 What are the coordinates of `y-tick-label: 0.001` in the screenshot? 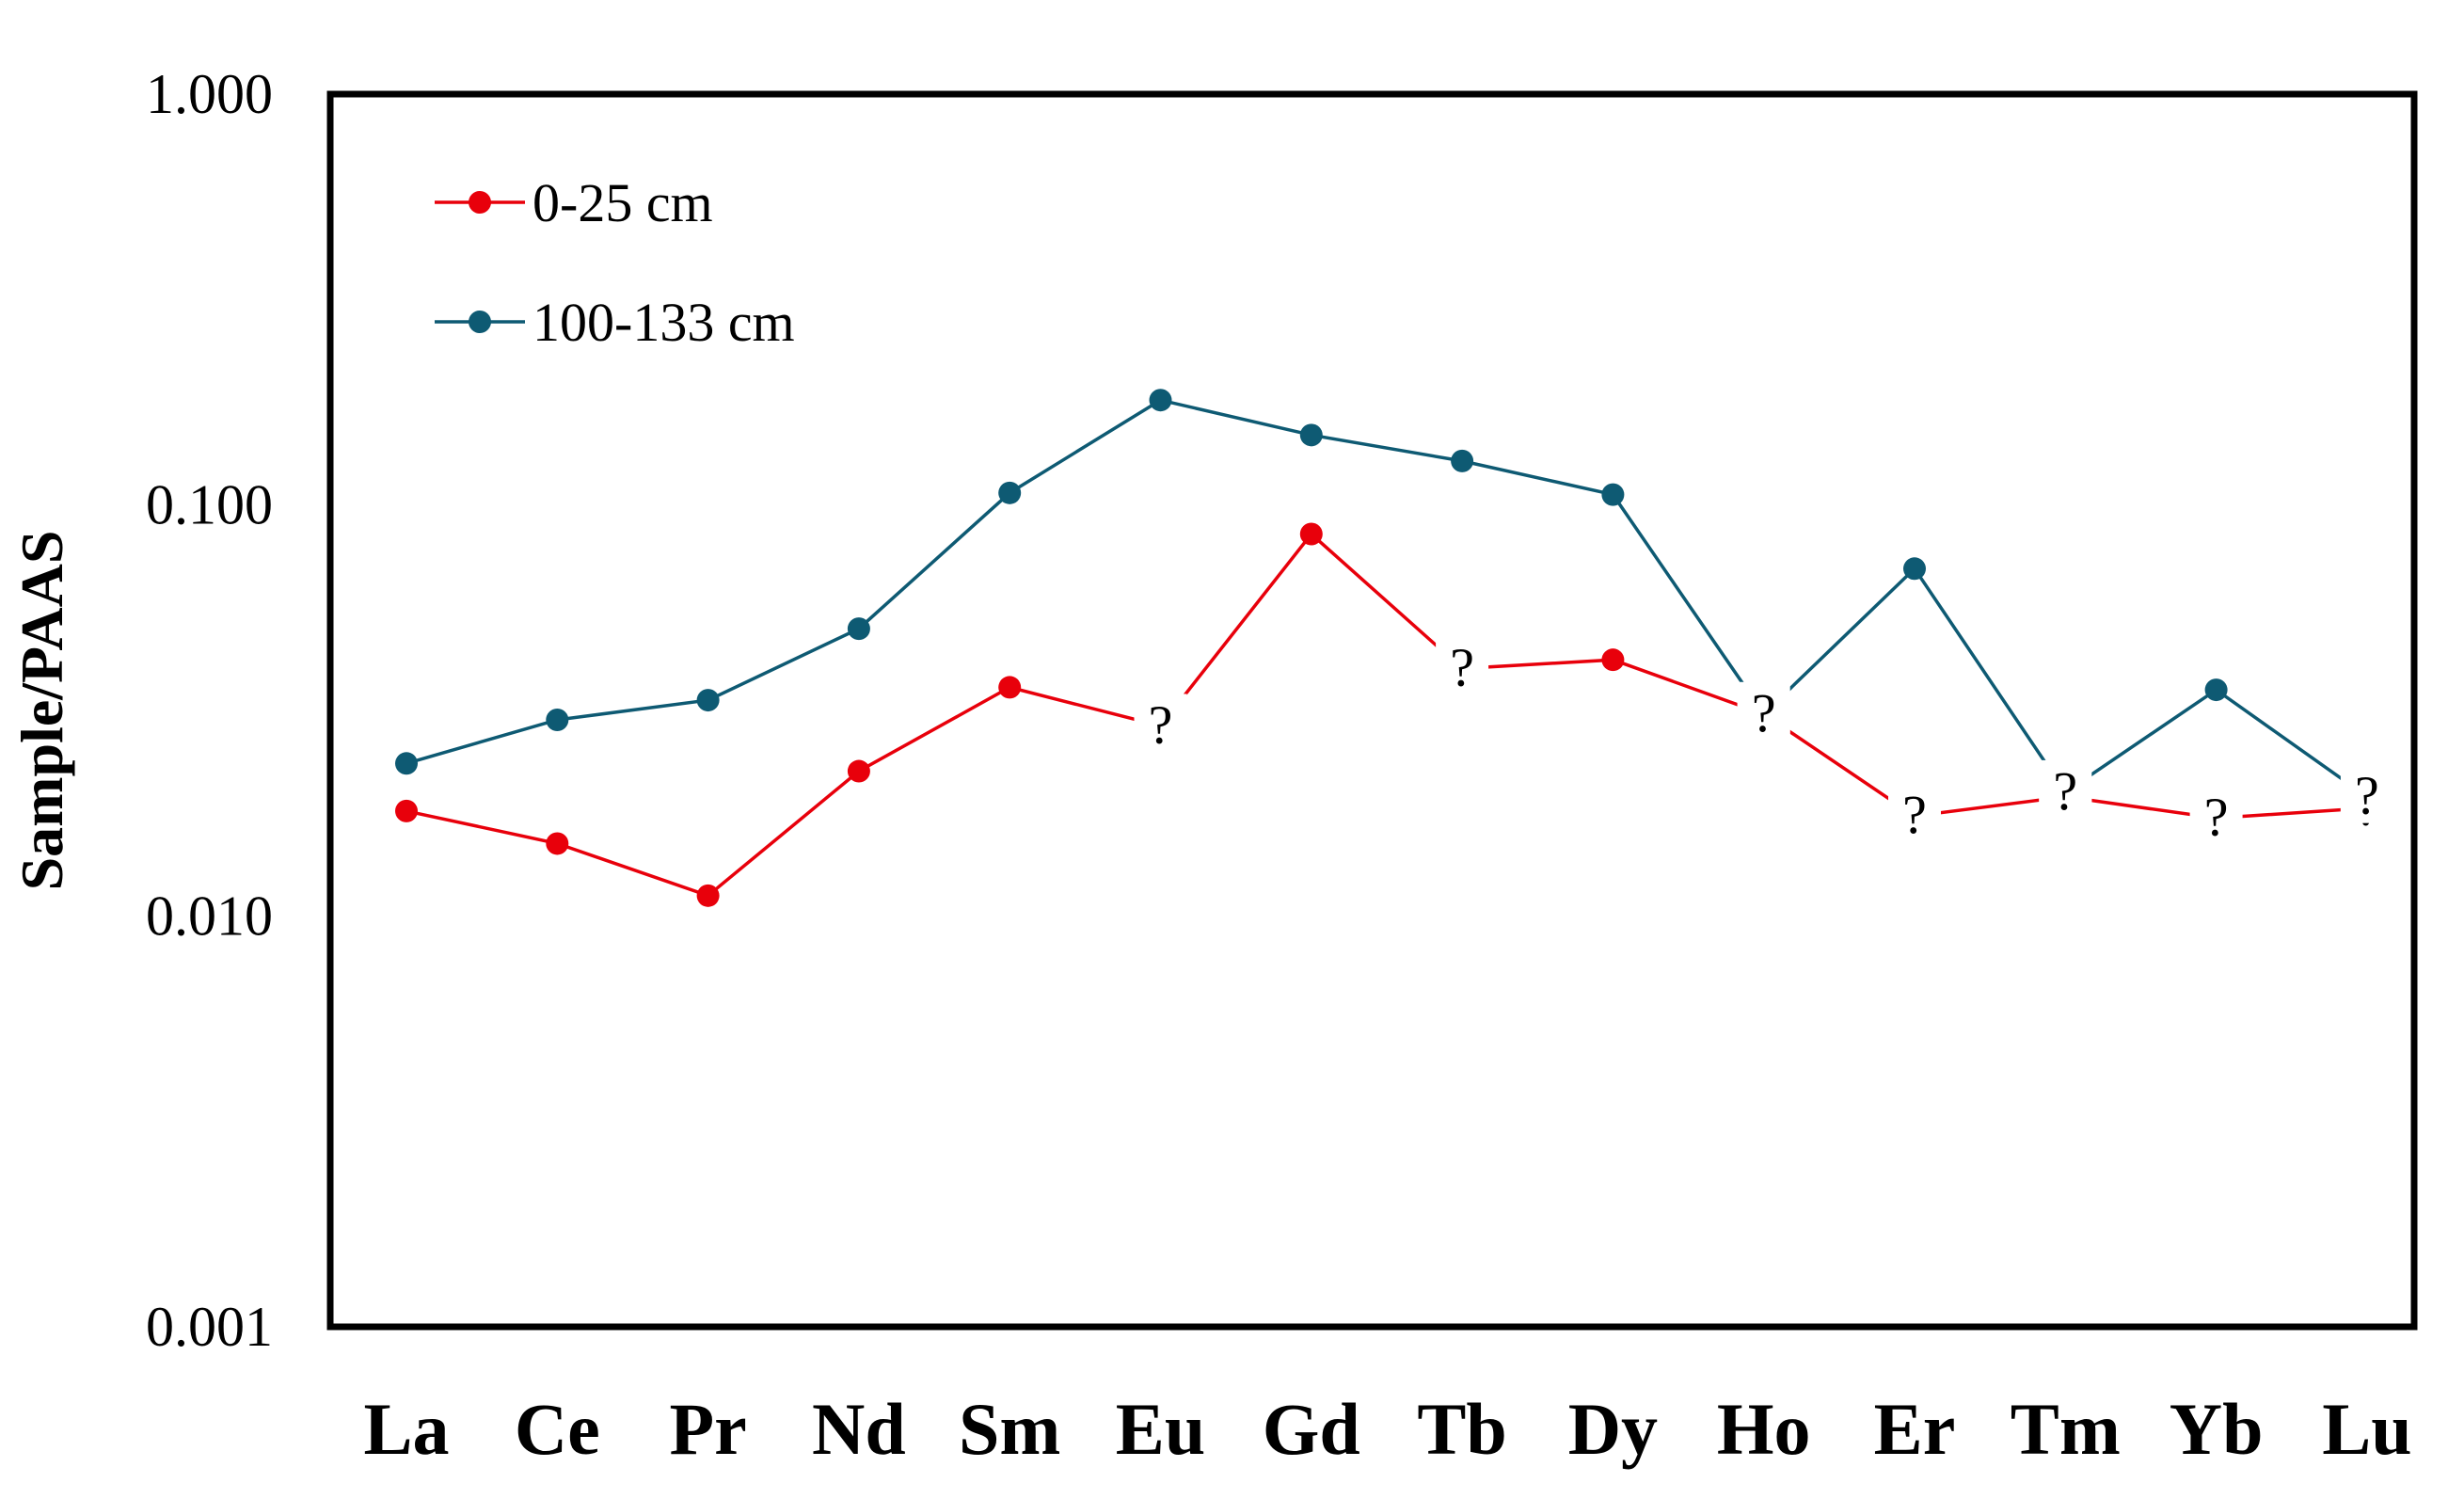 It's located at (209, 1327).